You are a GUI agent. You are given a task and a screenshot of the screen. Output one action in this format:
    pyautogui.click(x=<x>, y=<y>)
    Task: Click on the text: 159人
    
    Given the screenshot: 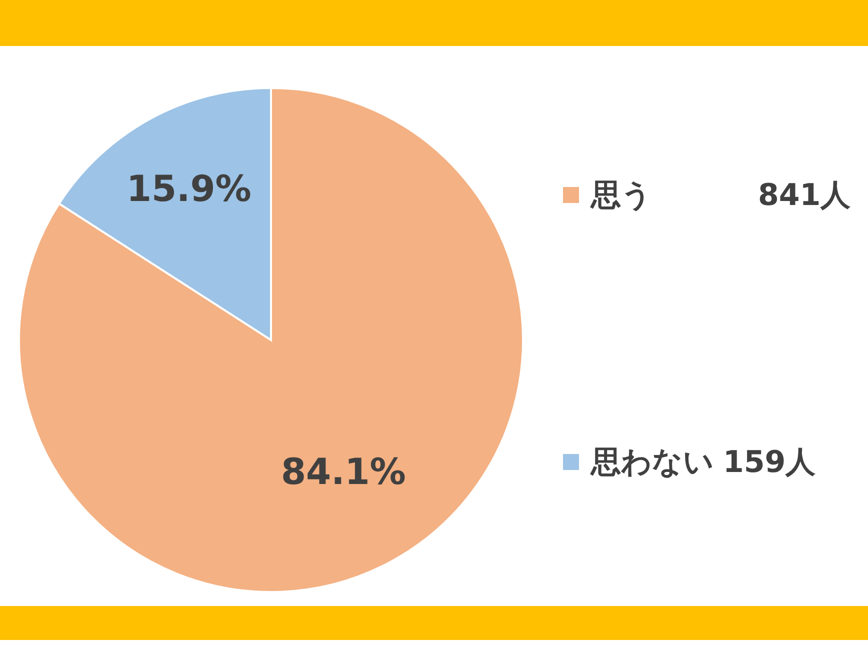 What is the action you would take?
    pyautogui.click(x=769, y=463)
    